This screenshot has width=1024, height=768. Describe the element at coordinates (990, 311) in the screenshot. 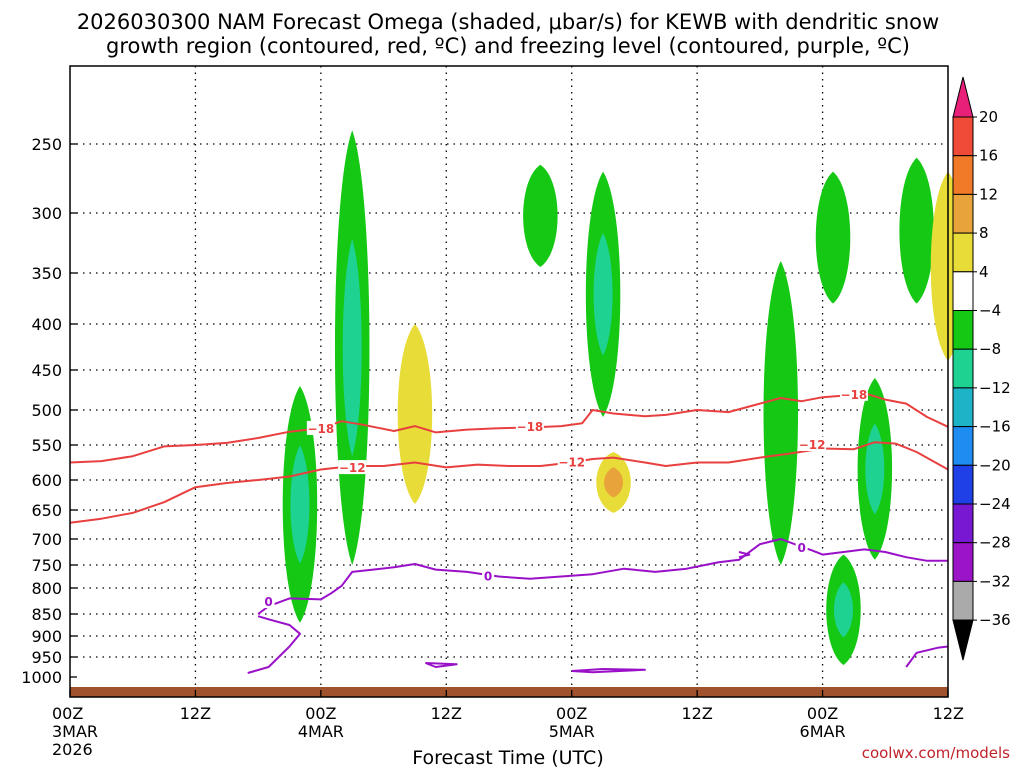

I see `colorbar-label: −4` at that location.